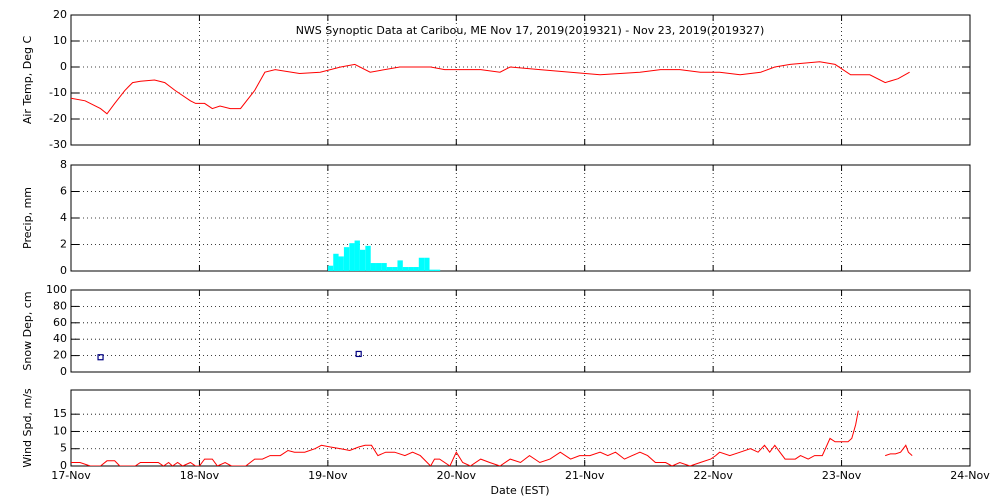 The height and width of the screenshot is (500, 1000). Describe the element at coordinates (328, 475) in the screenshot. I see `x-tick-label: 19-Nov` at that location.